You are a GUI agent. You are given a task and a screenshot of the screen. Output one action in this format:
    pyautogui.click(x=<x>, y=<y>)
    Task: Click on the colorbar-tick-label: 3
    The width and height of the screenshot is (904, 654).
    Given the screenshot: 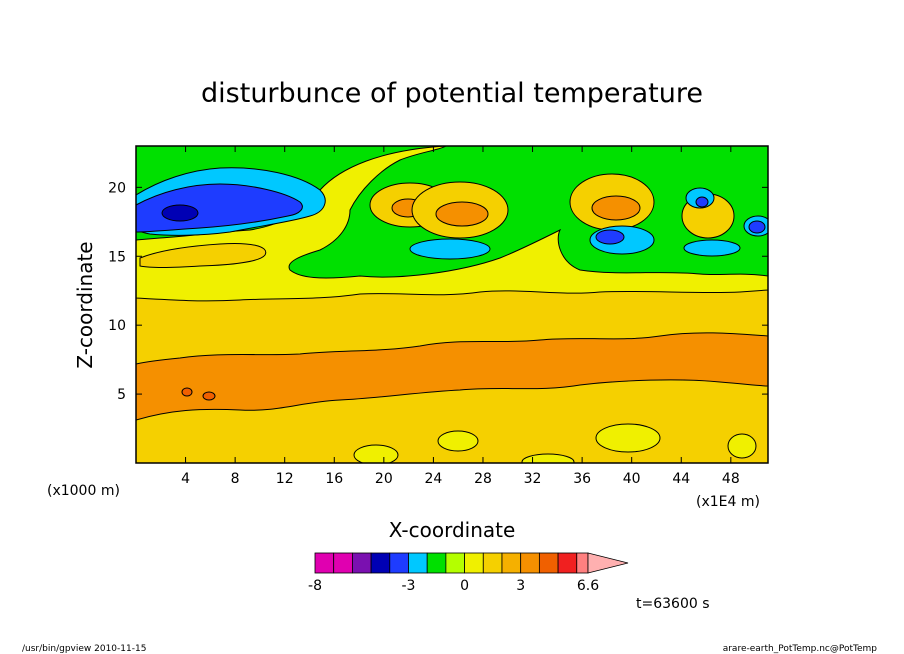 What is the action you would take?
    pyautogui.click(x=520, y=586)
    